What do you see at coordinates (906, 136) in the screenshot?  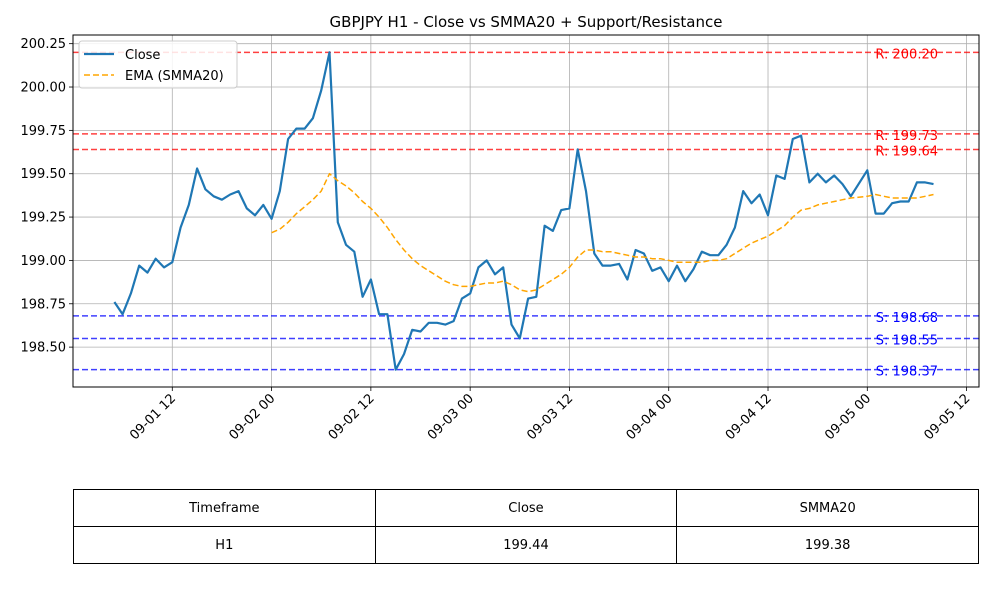 I see `resistance-label: R: 199.73` at bounding box center [906, 136].